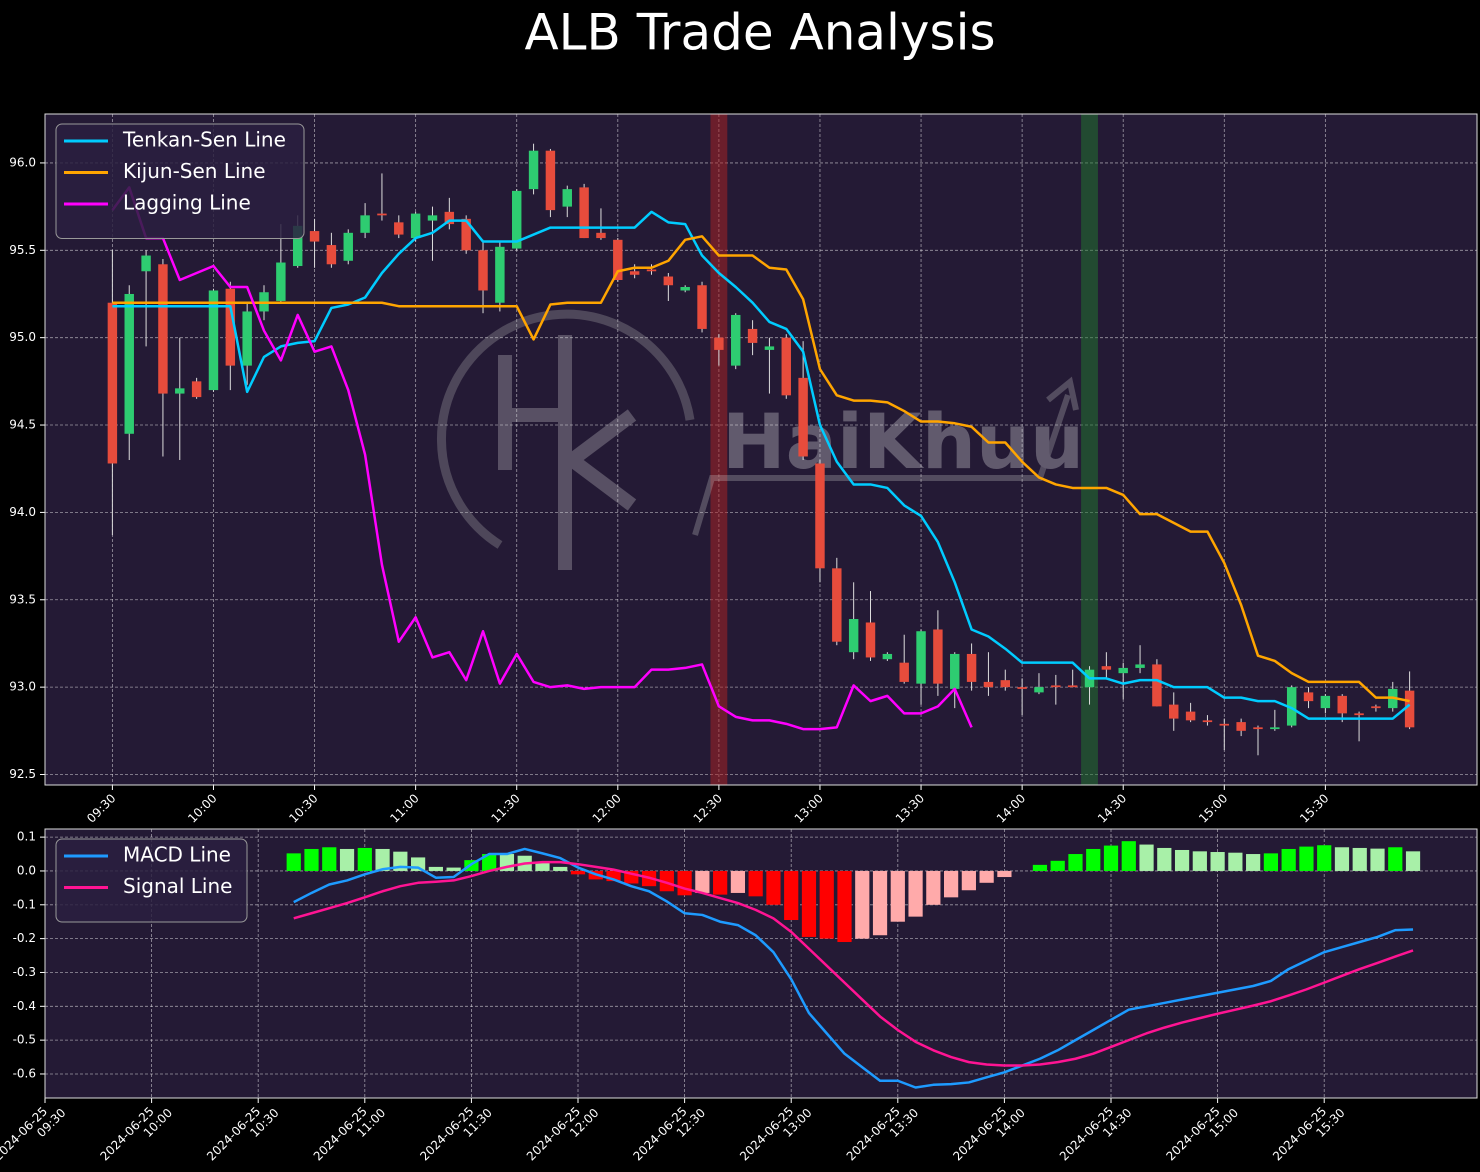  Describe the element at coordinates (26, 870) in the screenshot. I see `y-tick-label: 0.0` at that location.